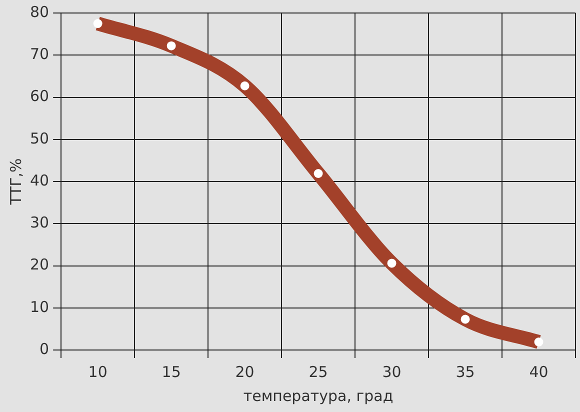 This screenshot has width=580, height=412. I want to click on y-tick-label: 50, so click(40, 138).